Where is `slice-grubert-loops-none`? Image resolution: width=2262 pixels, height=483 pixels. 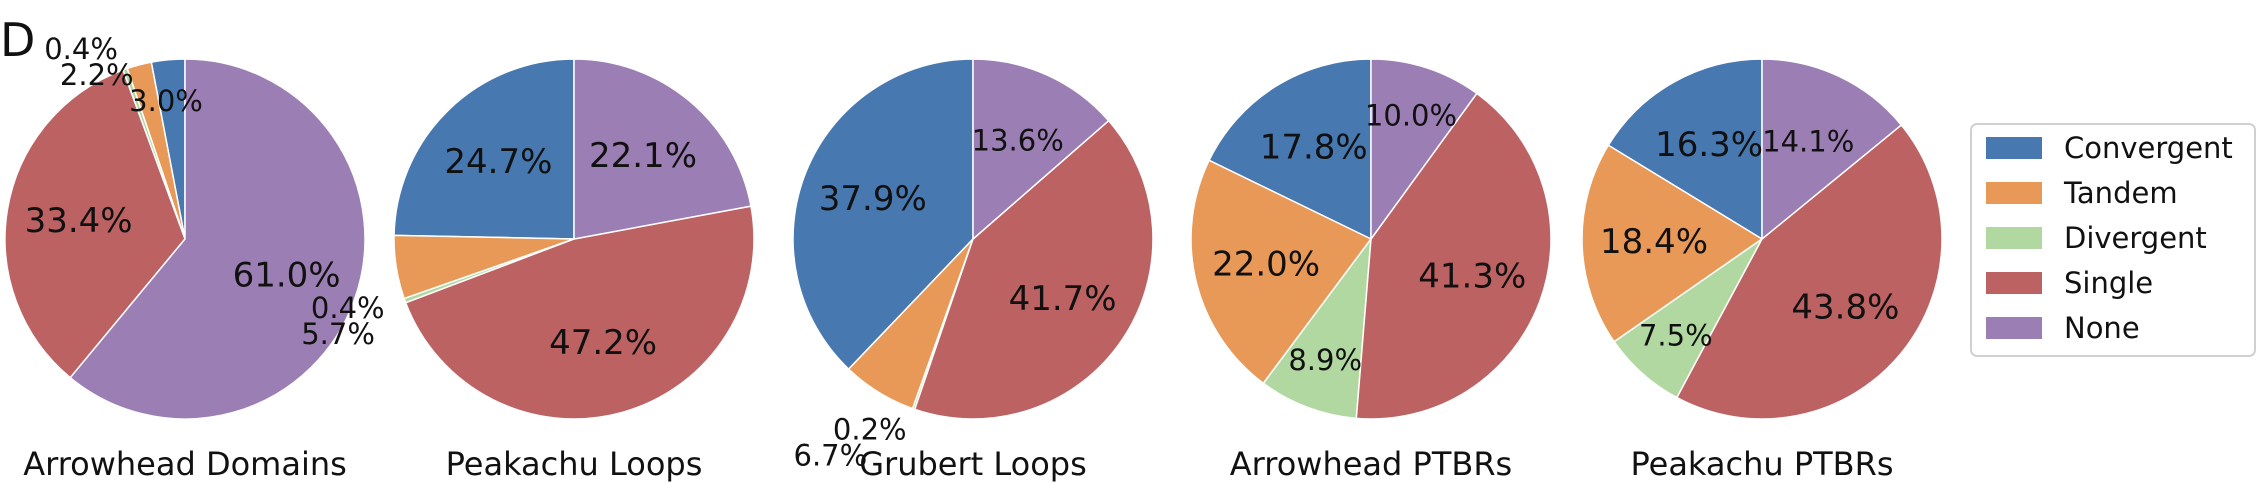 slice-grubert-loops-none is located at coordinates (1041, 149).